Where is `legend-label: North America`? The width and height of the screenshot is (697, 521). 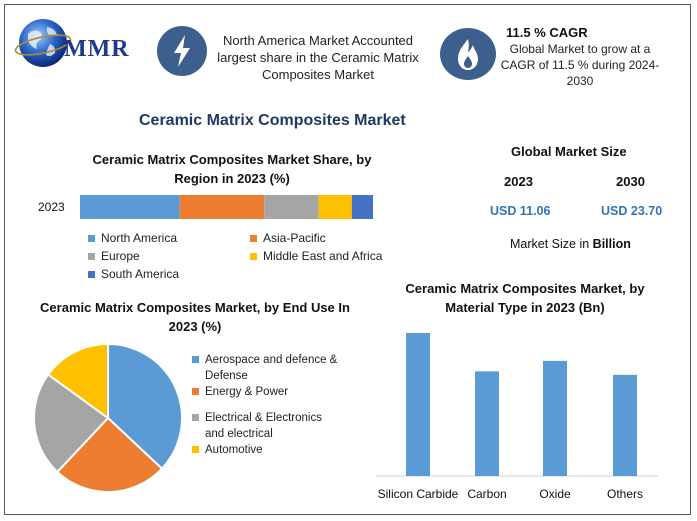
legend-label: North America is located at coordinates (139, 238).